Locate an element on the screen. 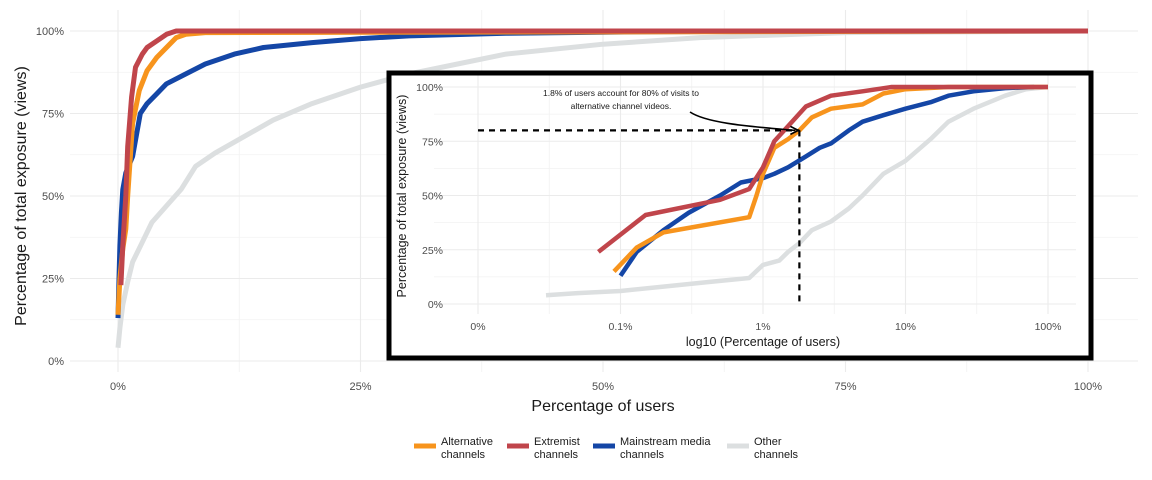 Image resolution: width=1152 pixels, height=480 pixels. main-x-tick-label: 75% is located at coordinates (845, 387).